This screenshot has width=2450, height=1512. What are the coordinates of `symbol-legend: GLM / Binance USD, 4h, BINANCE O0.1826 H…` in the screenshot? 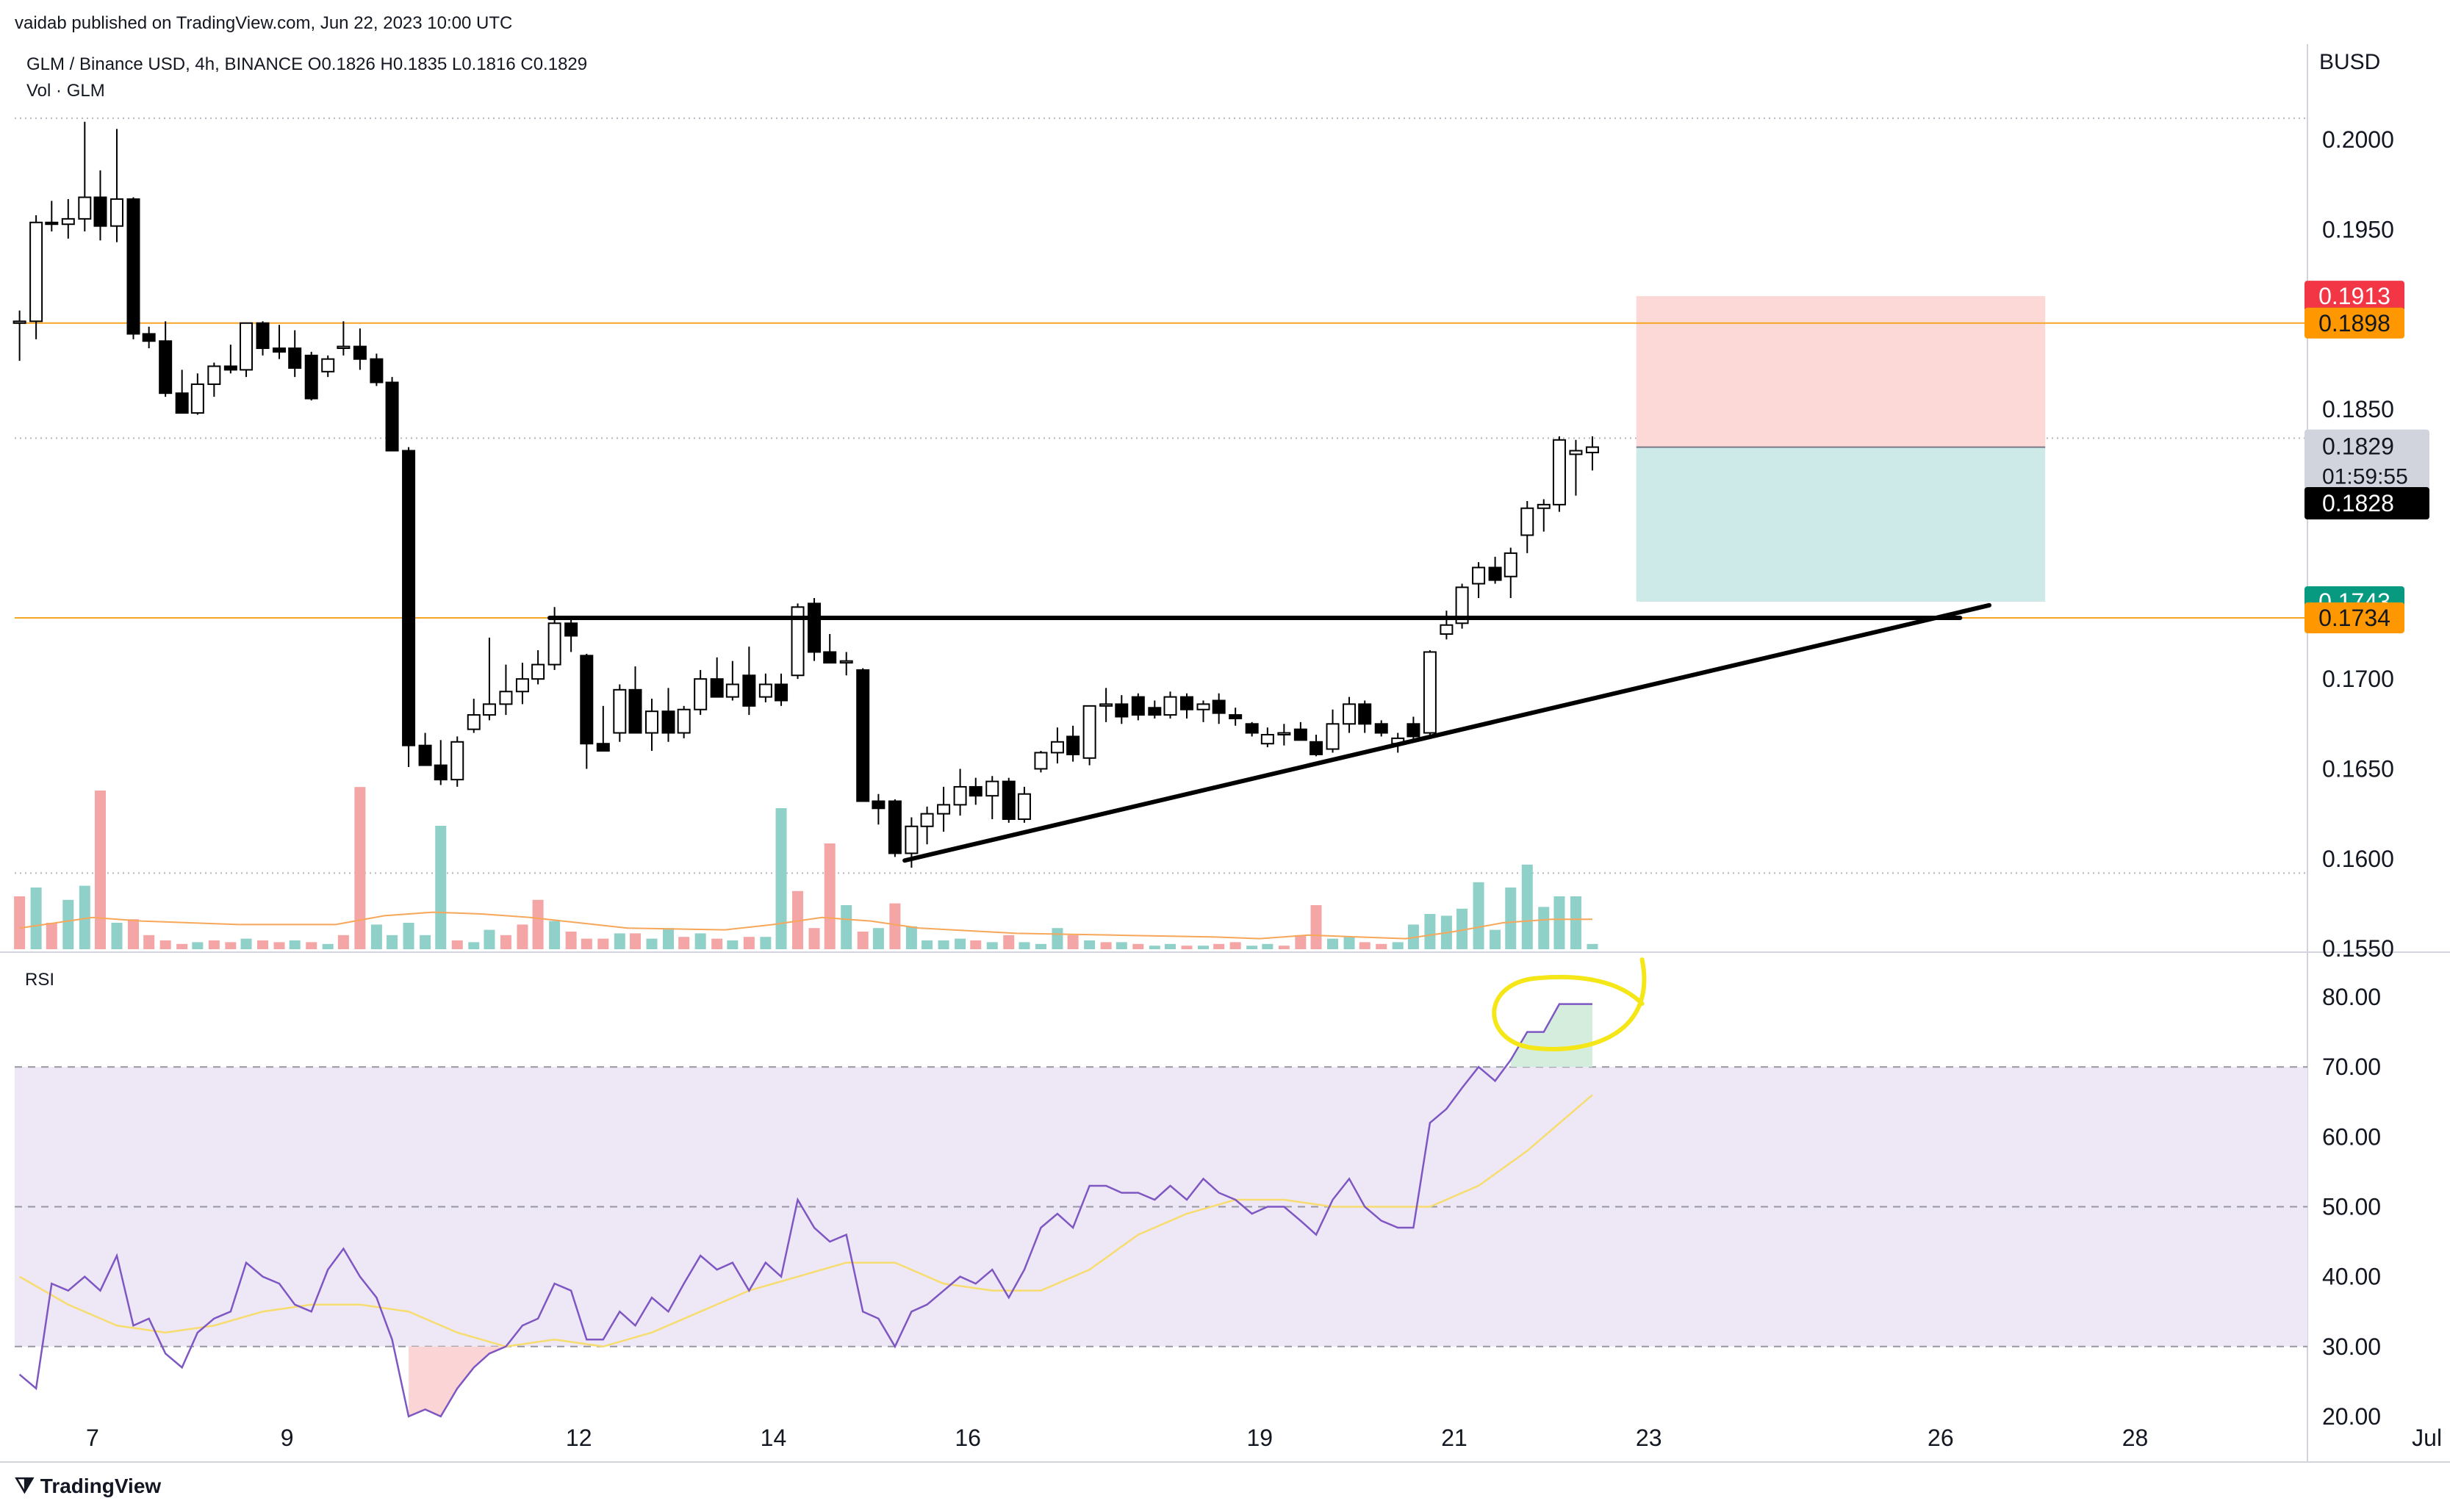 It's located at (307, 64).